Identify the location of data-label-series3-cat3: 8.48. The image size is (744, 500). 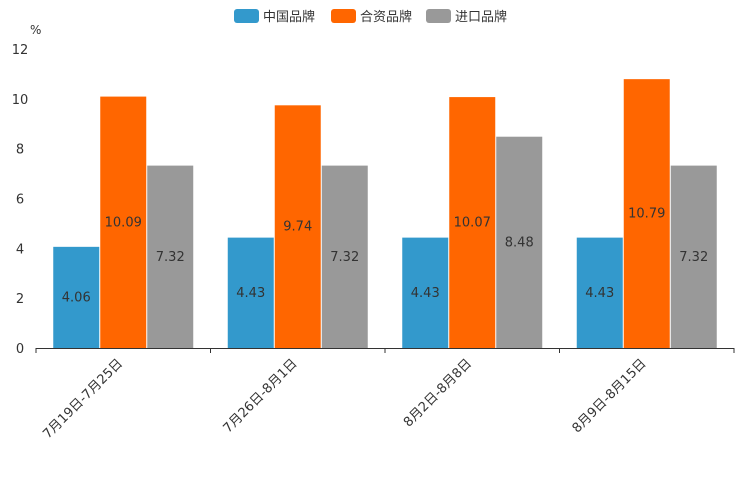
(519, 242).